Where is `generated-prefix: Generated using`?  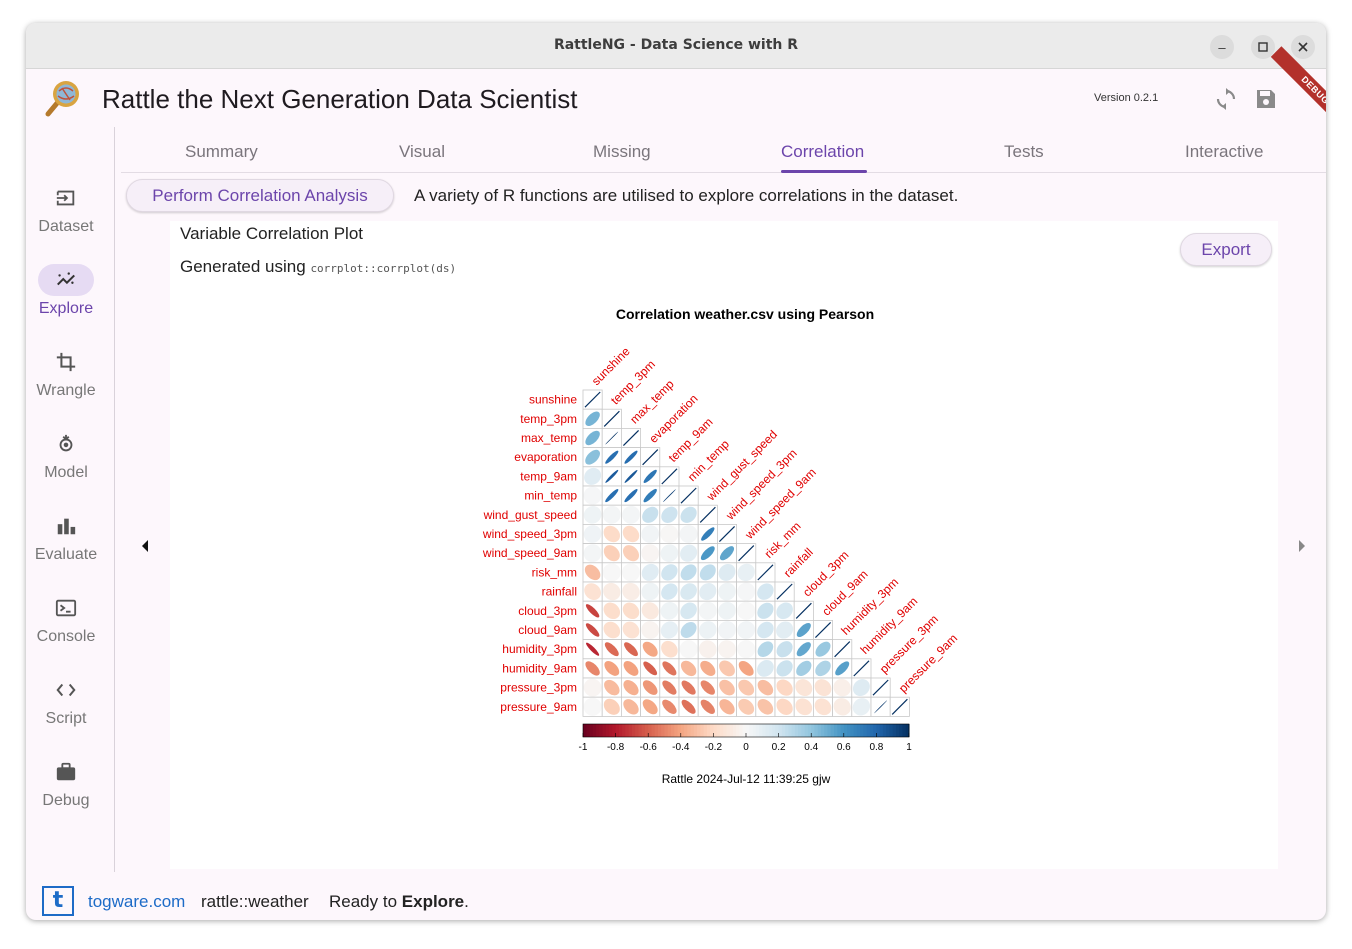
generated-prefix: Generated using is located at coordinates (243, 266).